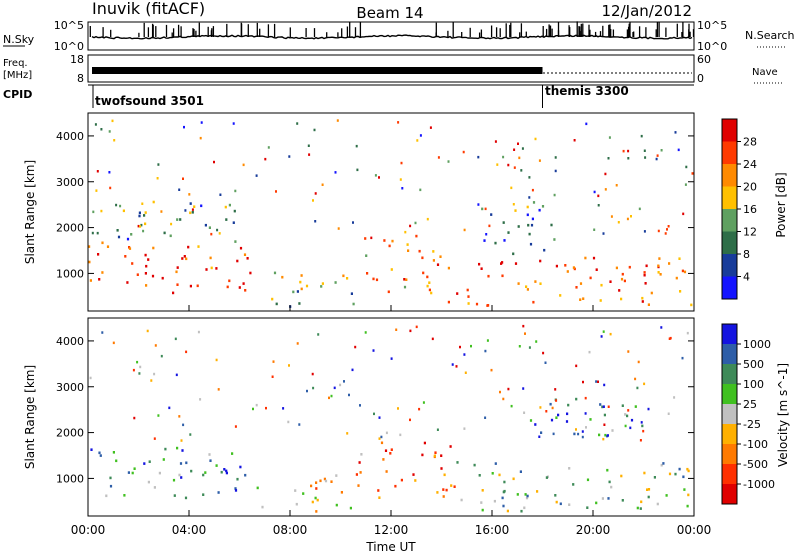 This screenshot has width=800, height=554. I want to click on x-tick-label: 08:00, so click(290, 530).